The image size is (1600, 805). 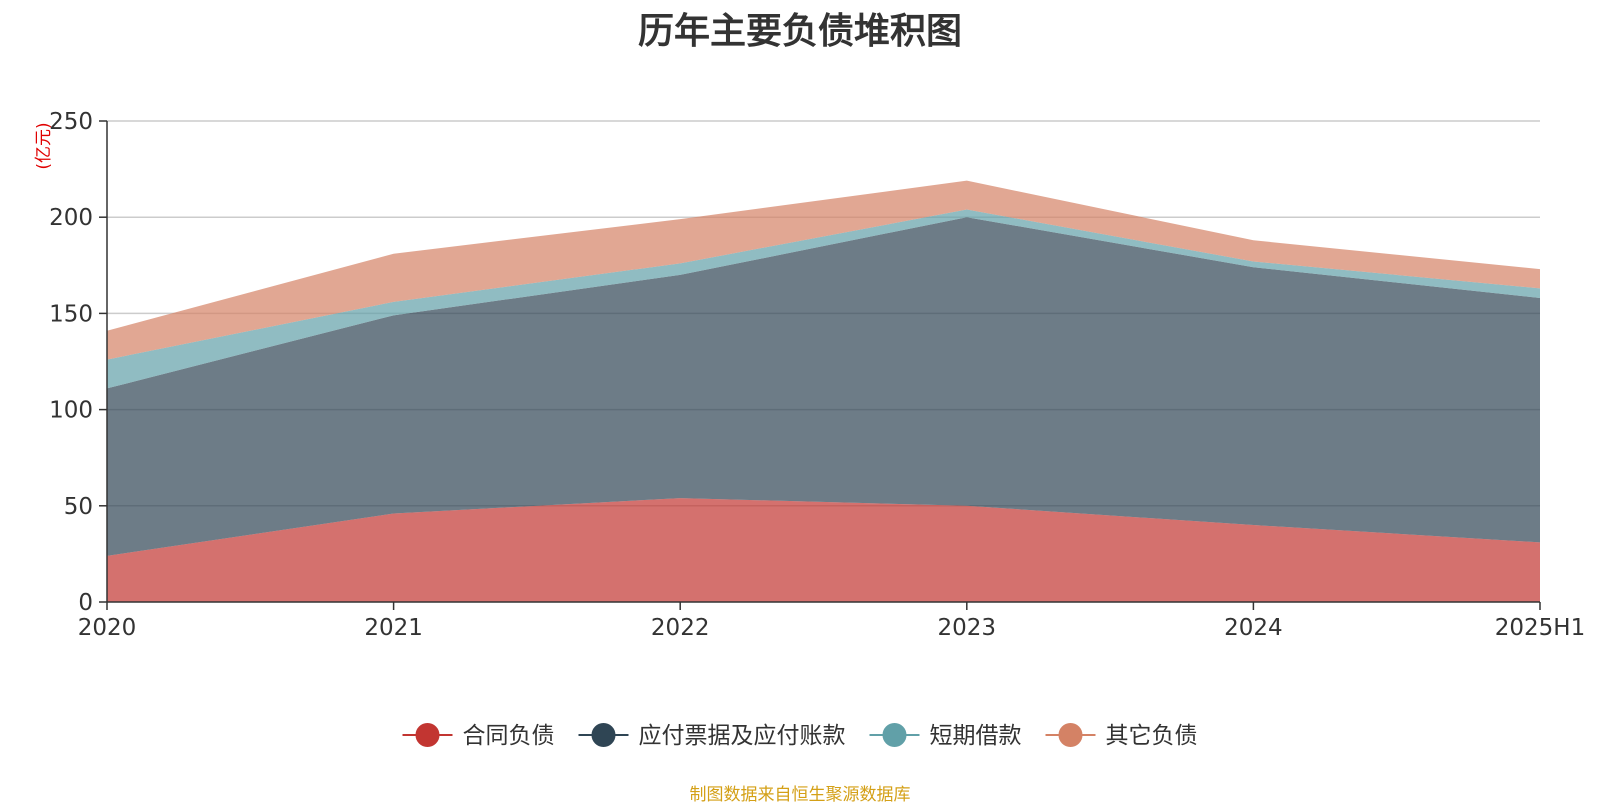 What do you see at coordinates (1540, 628) in the screenshot?
I see `x-tick-label: 2025H1` at bounding box center [1540, 628].